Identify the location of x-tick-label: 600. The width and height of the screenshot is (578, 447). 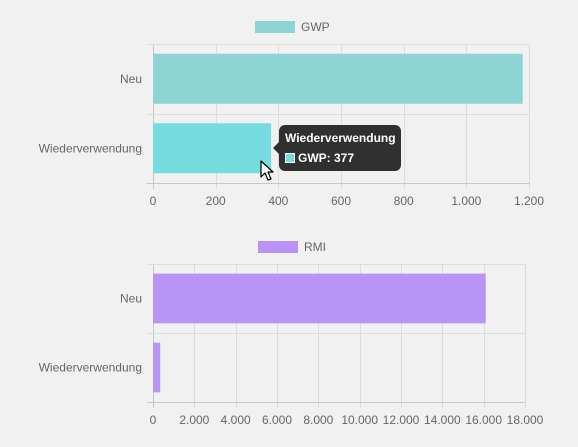
(341, 201).